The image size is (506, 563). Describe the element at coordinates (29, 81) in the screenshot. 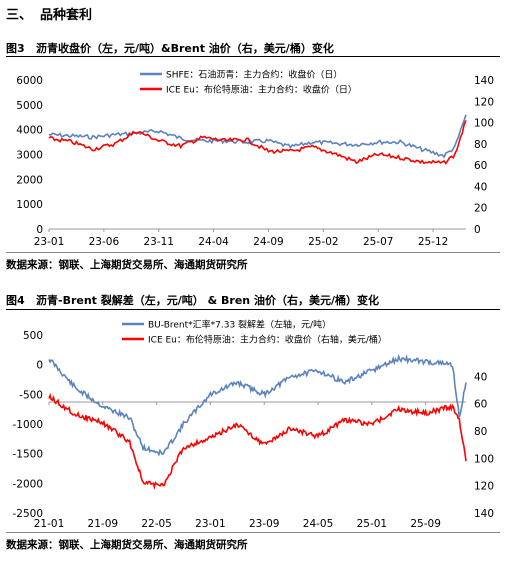

I see `y-left-tick-label: 6000` at that location.